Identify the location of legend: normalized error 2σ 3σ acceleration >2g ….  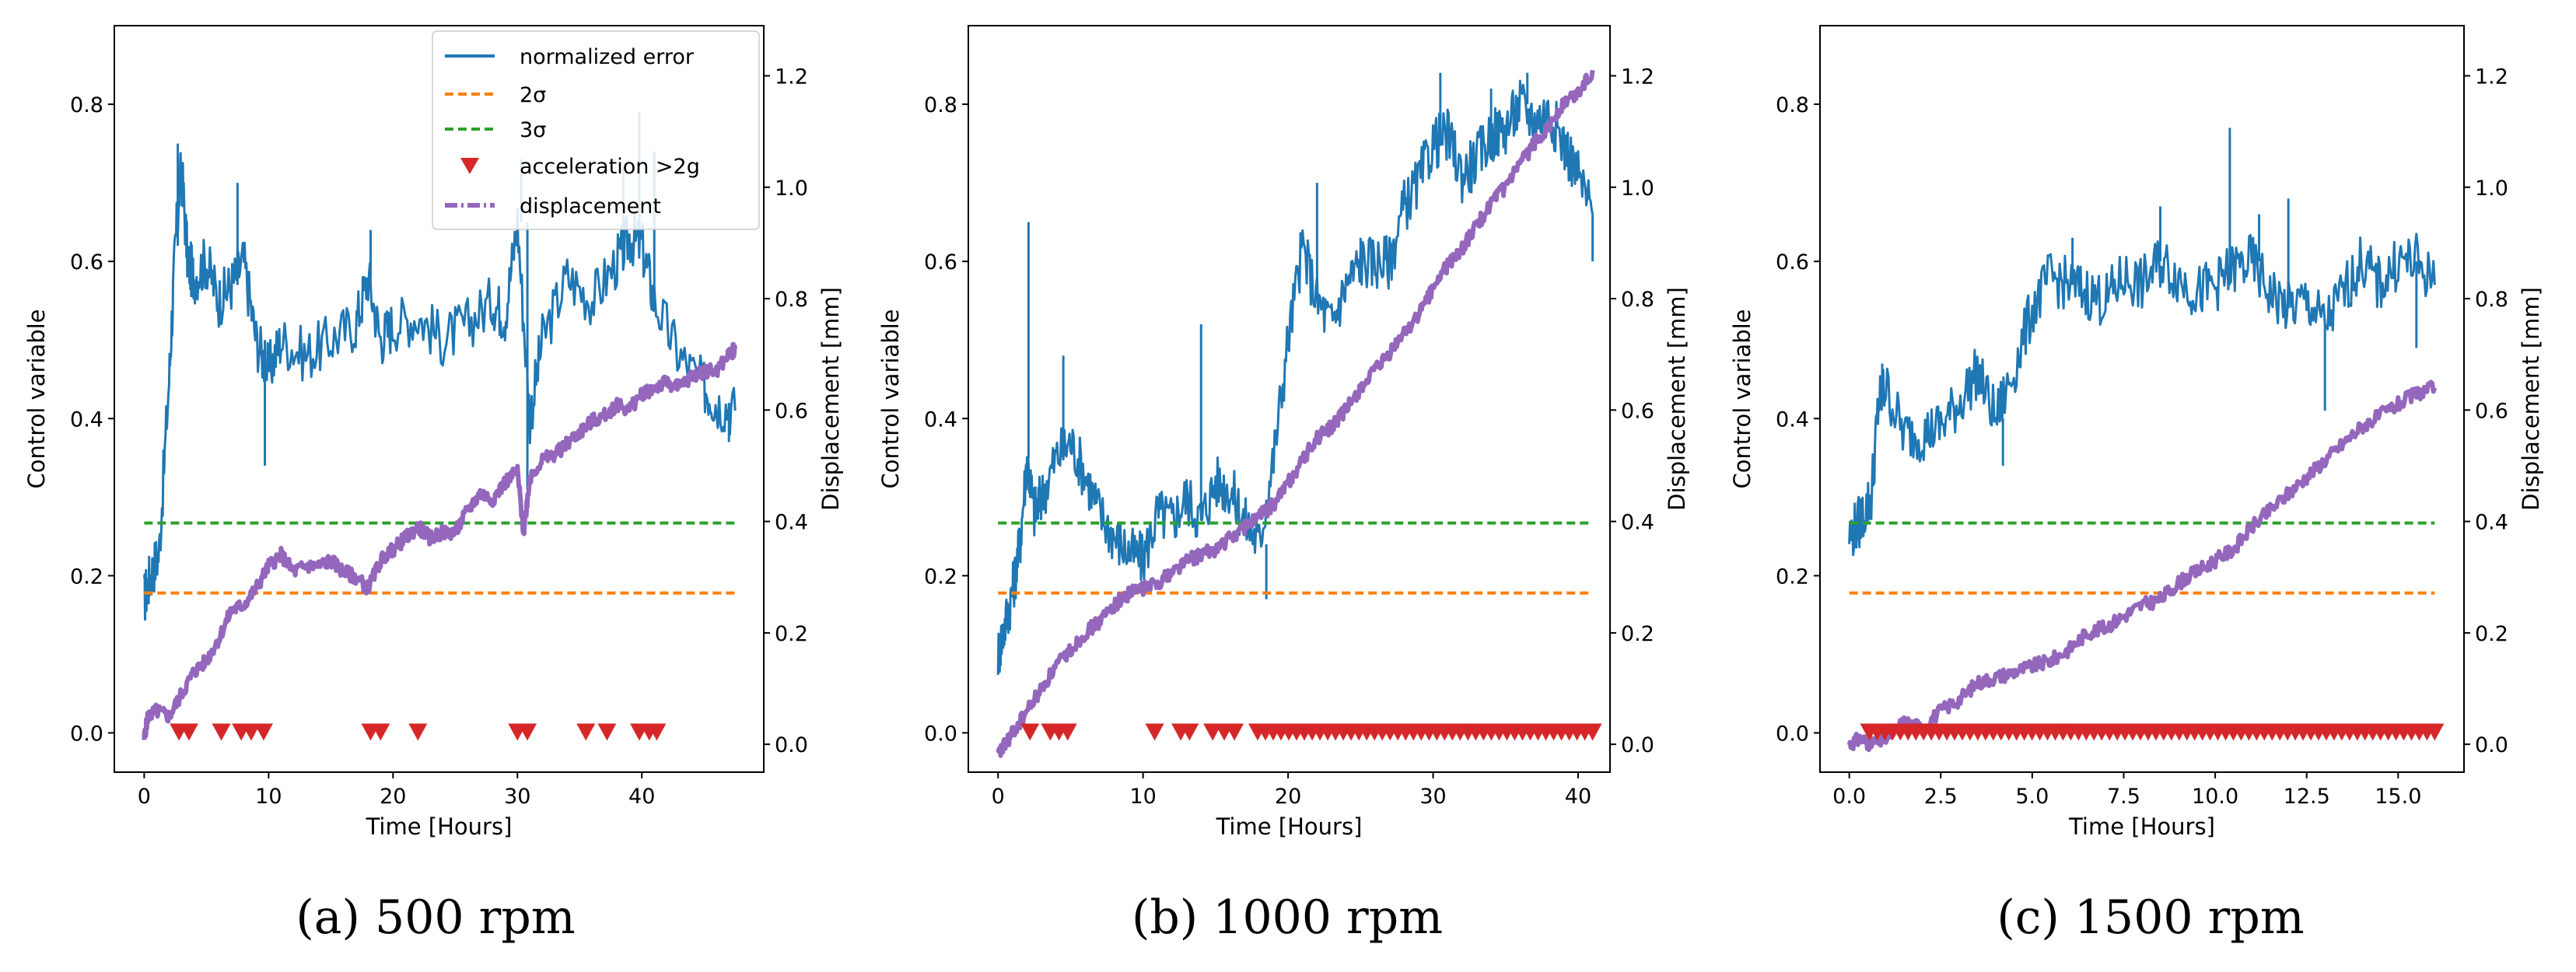
(596, 130).